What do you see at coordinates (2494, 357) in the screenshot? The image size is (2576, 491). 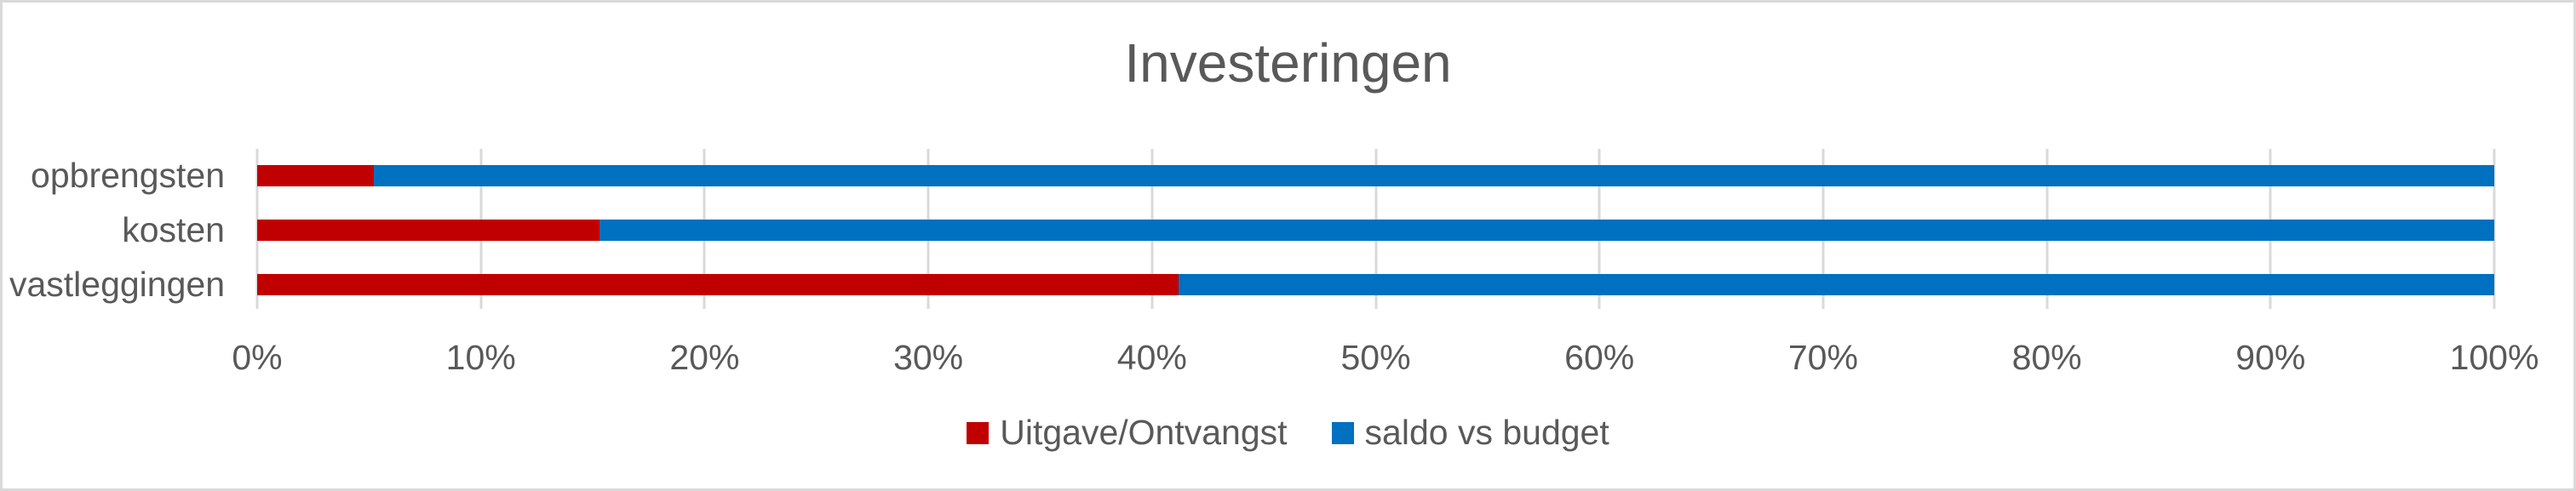 I see `x-tick-label: 100%` at bounding box center [2494, 357].